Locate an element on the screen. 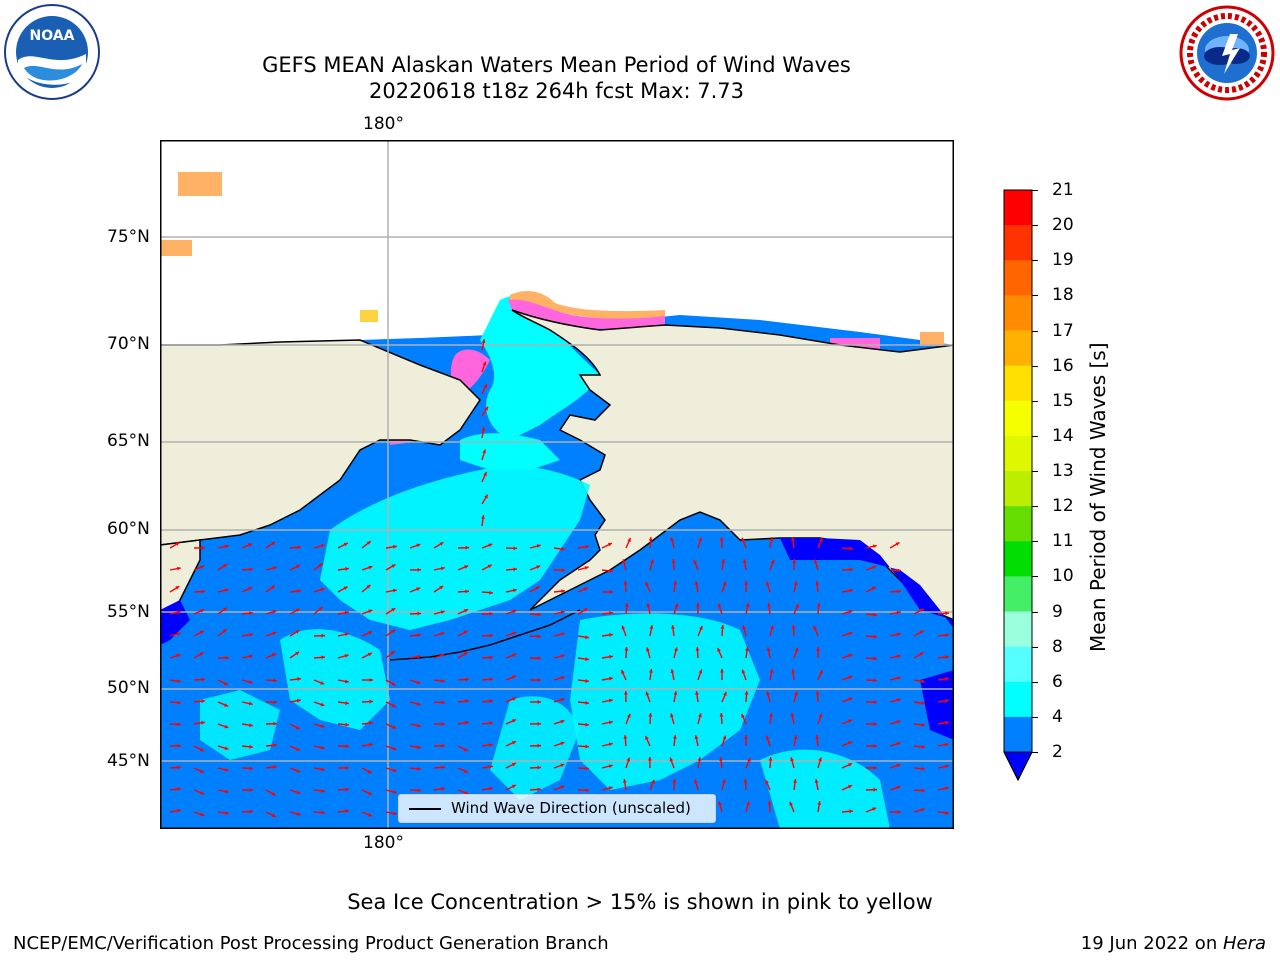  arctic-no-data is located at coordinates (557, 242).